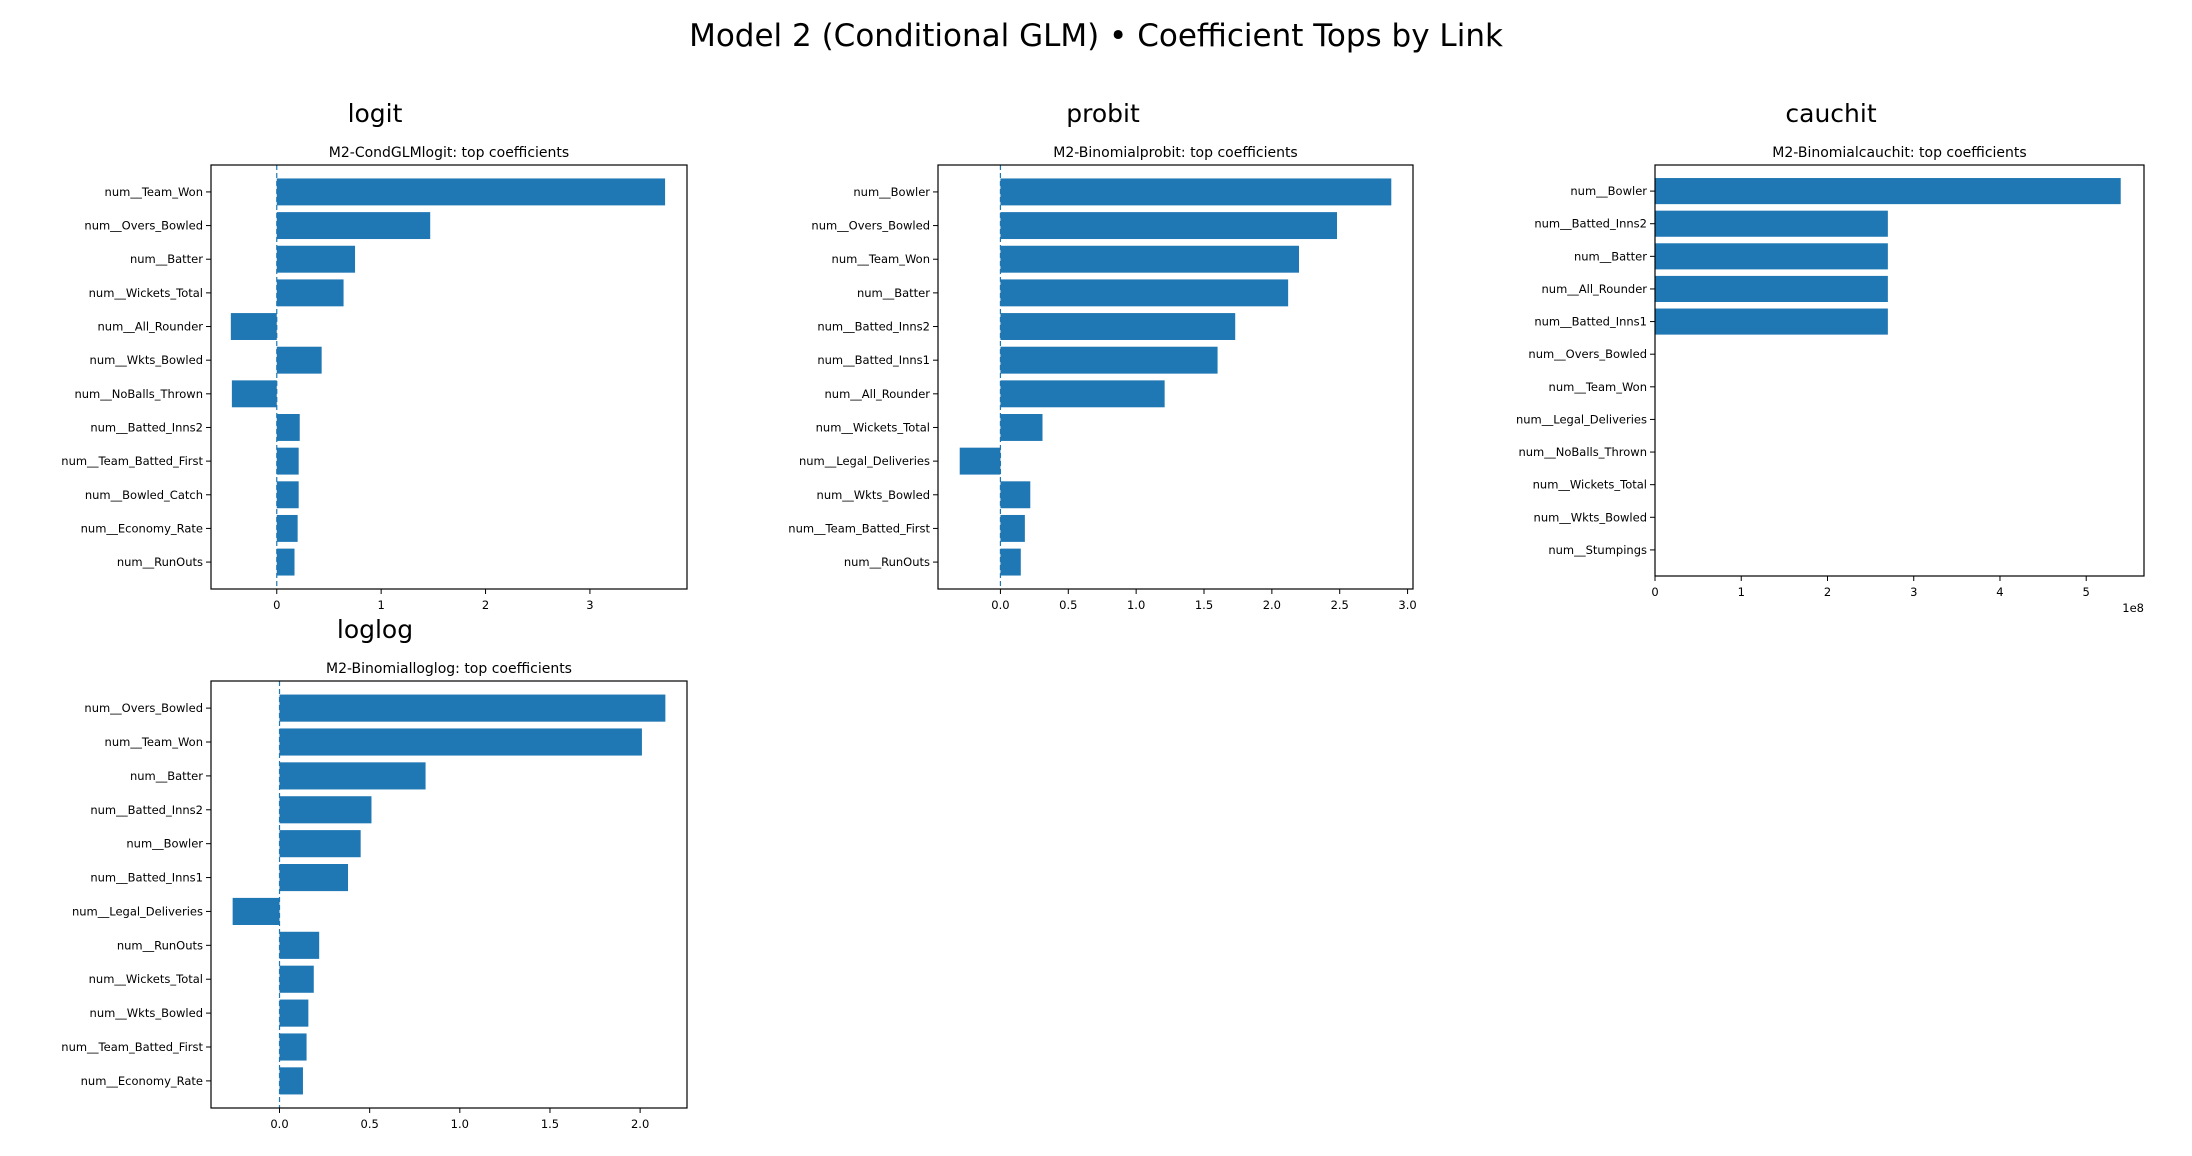 The height and width of the screenshot is (1156, 2192). I want to click on x-tick-label: 1, so click(1741, 592).